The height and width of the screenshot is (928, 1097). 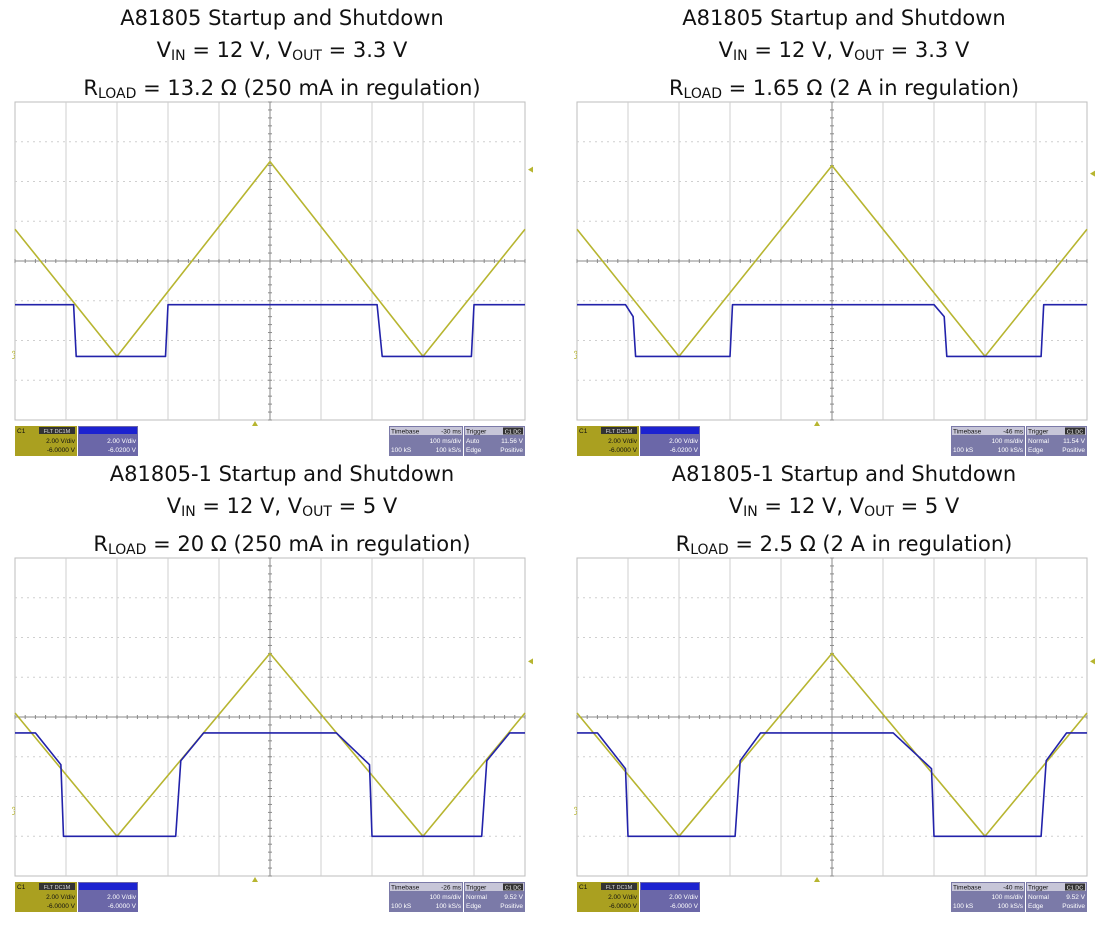 I want to click on timebase-delay: -30 ms, so click(x=451, y=432).